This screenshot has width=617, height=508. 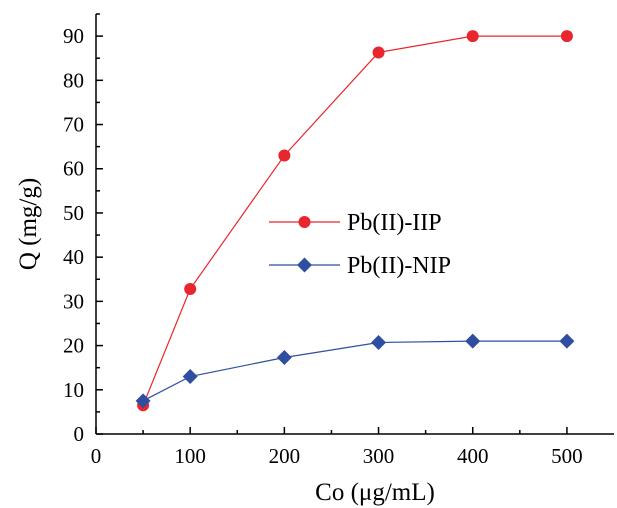 I want to click on legend-item: Pb(II)-NIP, so click(x=360, y=266).